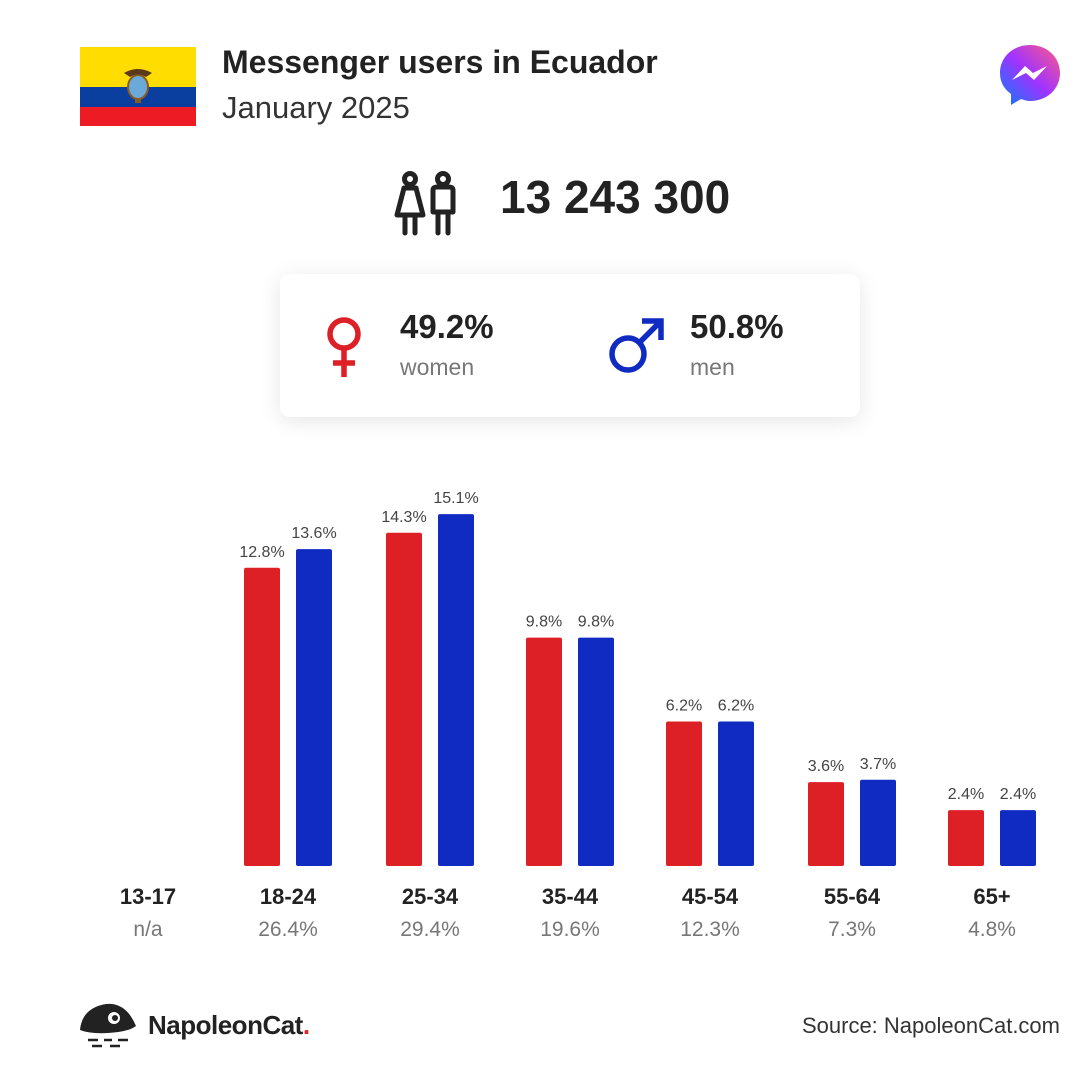 This screenshot has height=1080, width=1080. Describe the element at coordinates (425, 203) in the screenshot. I see `people-icon` at that location.